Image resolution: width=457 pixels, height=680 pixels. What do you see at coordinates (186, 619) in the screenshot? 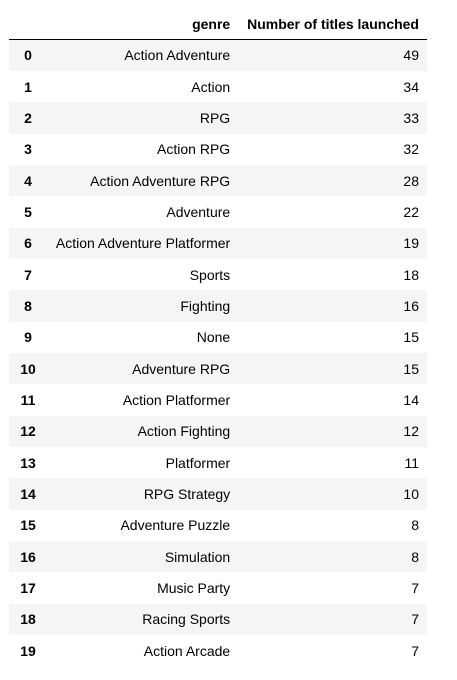
I see `genre-cell: Racing Sports` at bounding box center [186, 619].